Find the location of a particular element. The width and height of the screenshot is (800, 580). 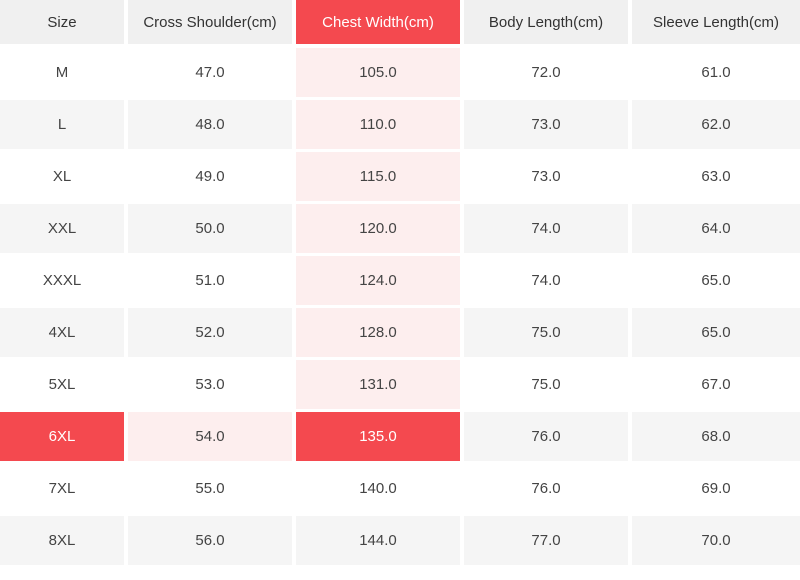

cell-chest-width: 115.0 is located at coordinates (380, 178).